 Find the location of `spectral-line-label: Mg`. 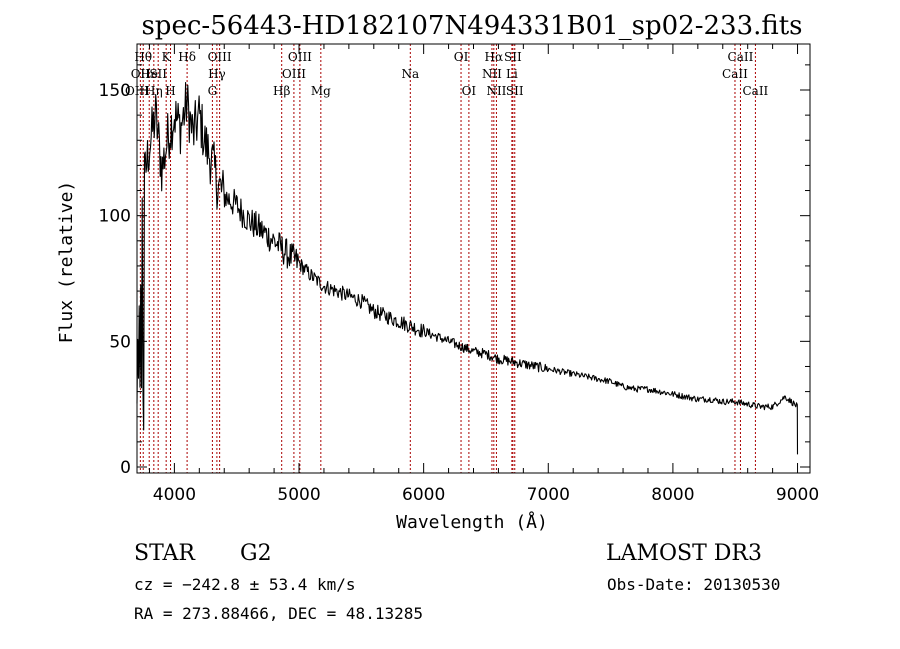

spectral-line-label: Mg is located at coordinates (321, 91).